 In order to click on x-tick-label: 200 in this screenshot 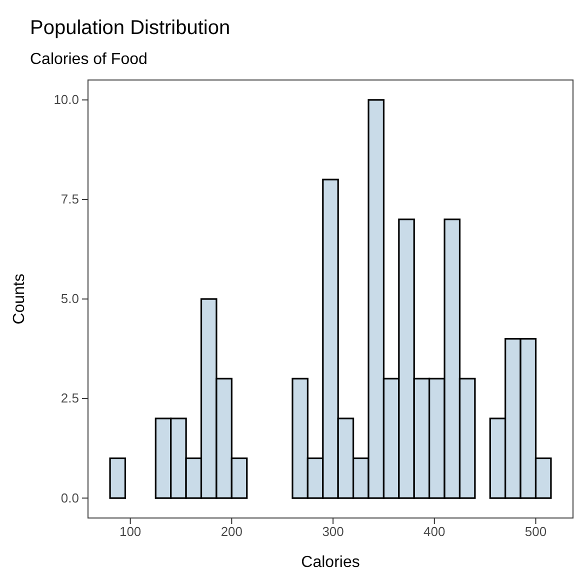, I will do `click(231, 532)`.